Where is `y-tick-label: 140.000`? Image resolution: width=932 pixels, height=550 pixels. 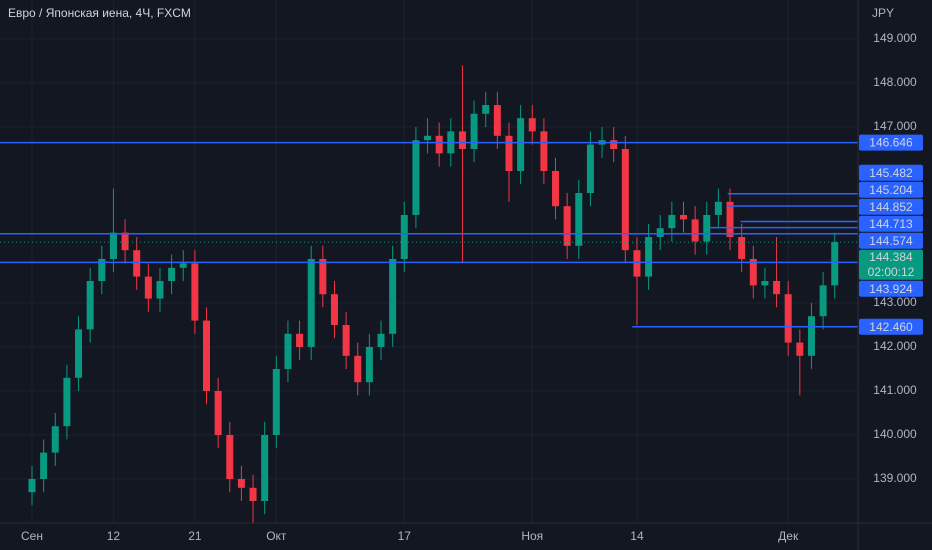
y-tick-label: 140.000 is located at coordinates (895, 434).